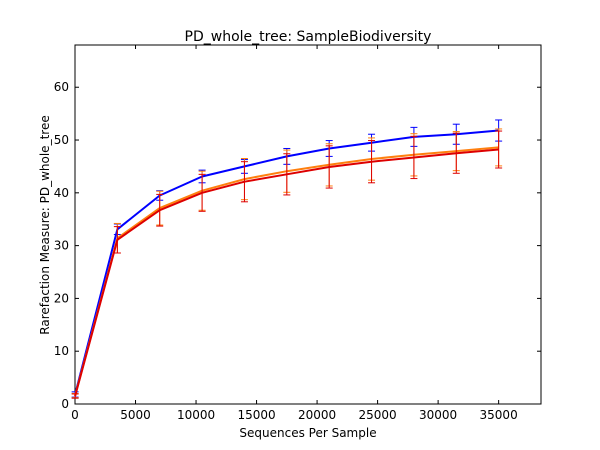  I want to click on y-tick-label: 10, so click(61, 351).